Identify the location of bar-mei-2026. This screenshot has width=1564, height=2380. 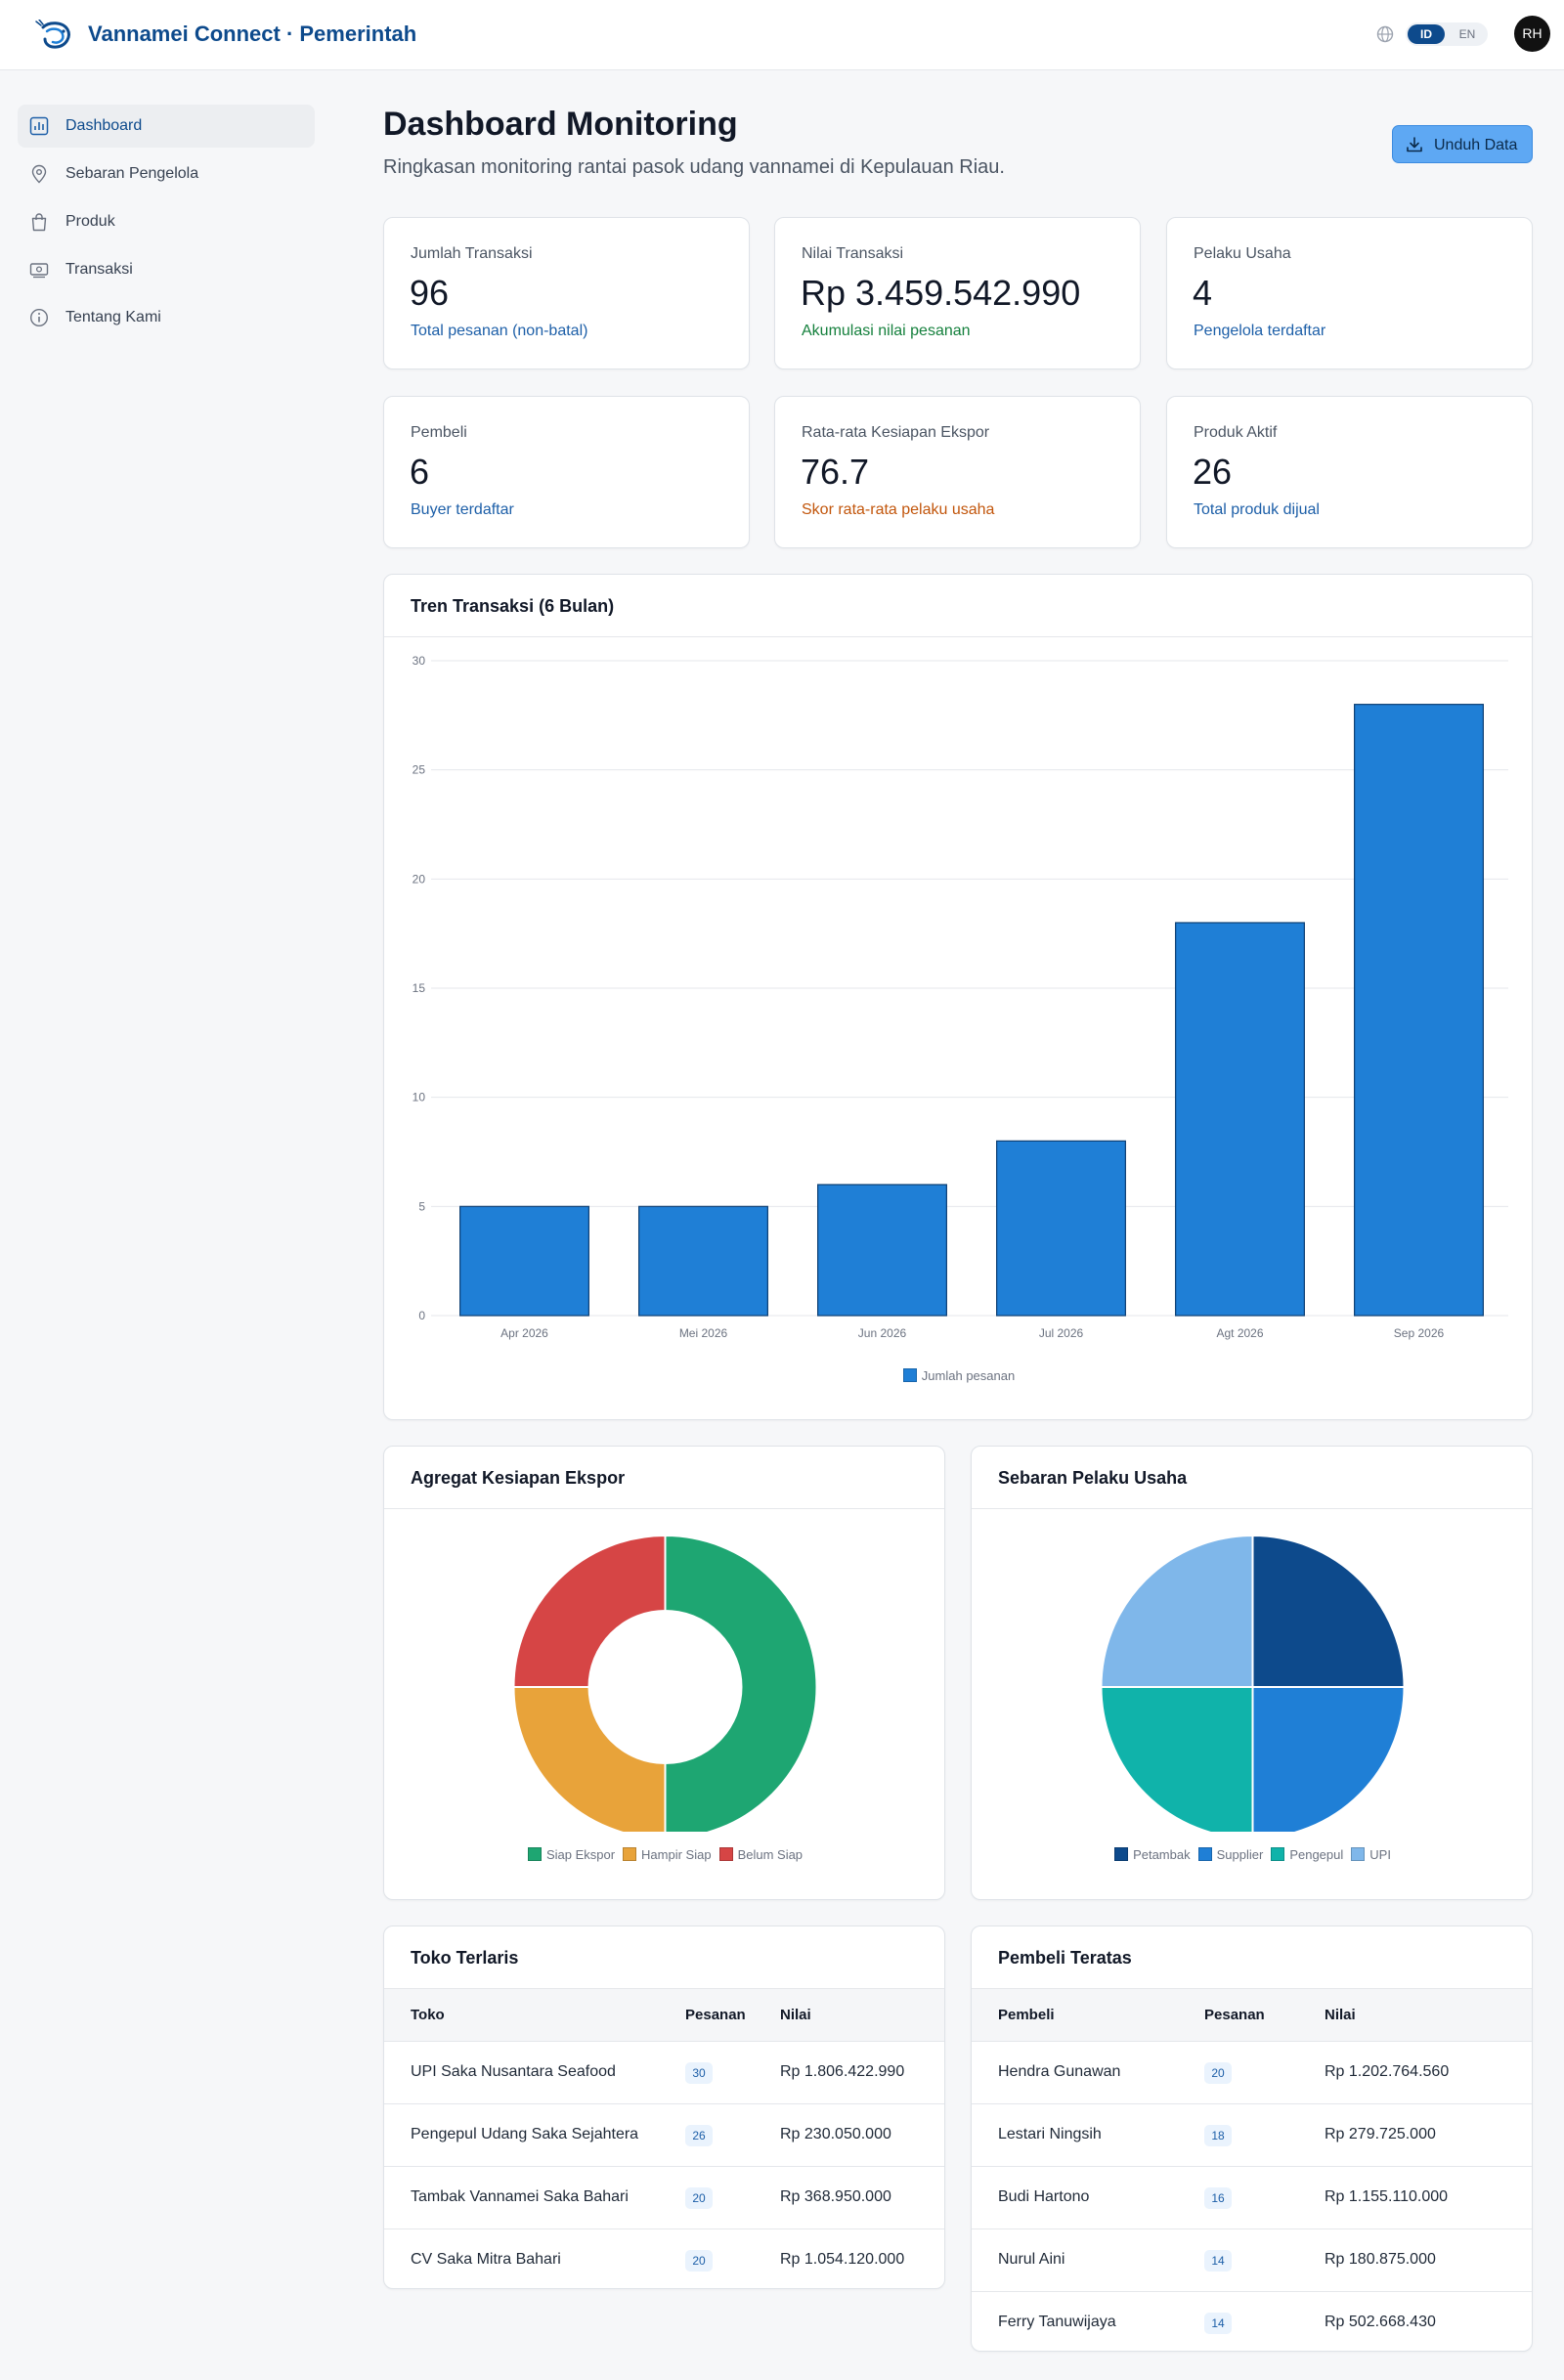
(703, 1261).